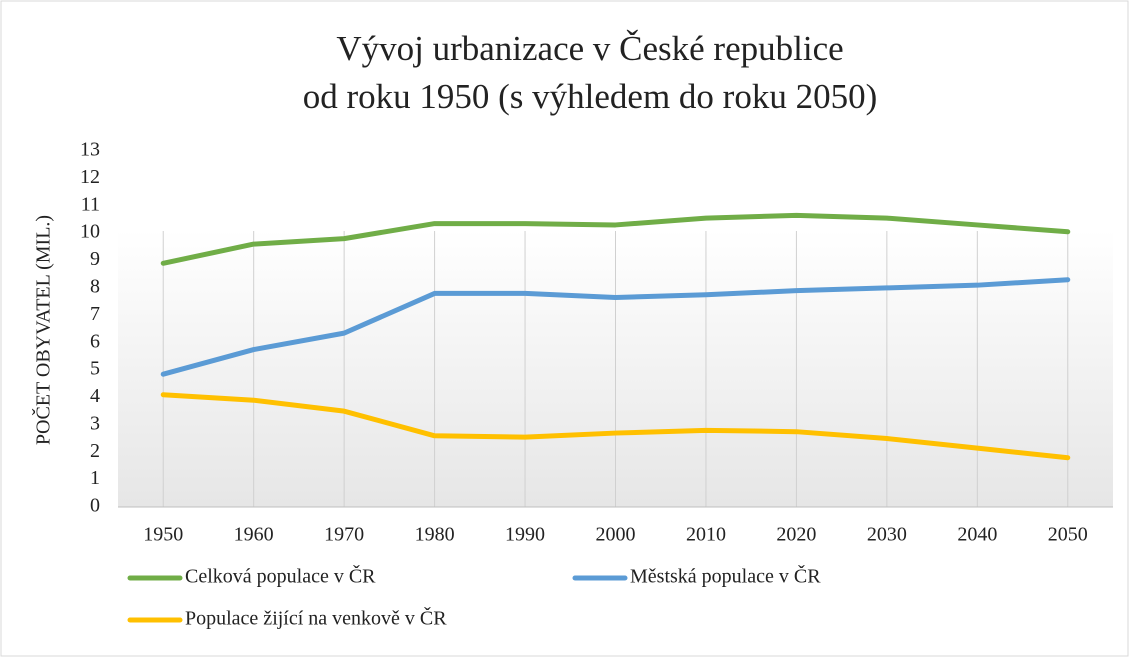 This screenshot has width=1129, height=657. I want to click on y-tick-label: 10, so click(90, 232).